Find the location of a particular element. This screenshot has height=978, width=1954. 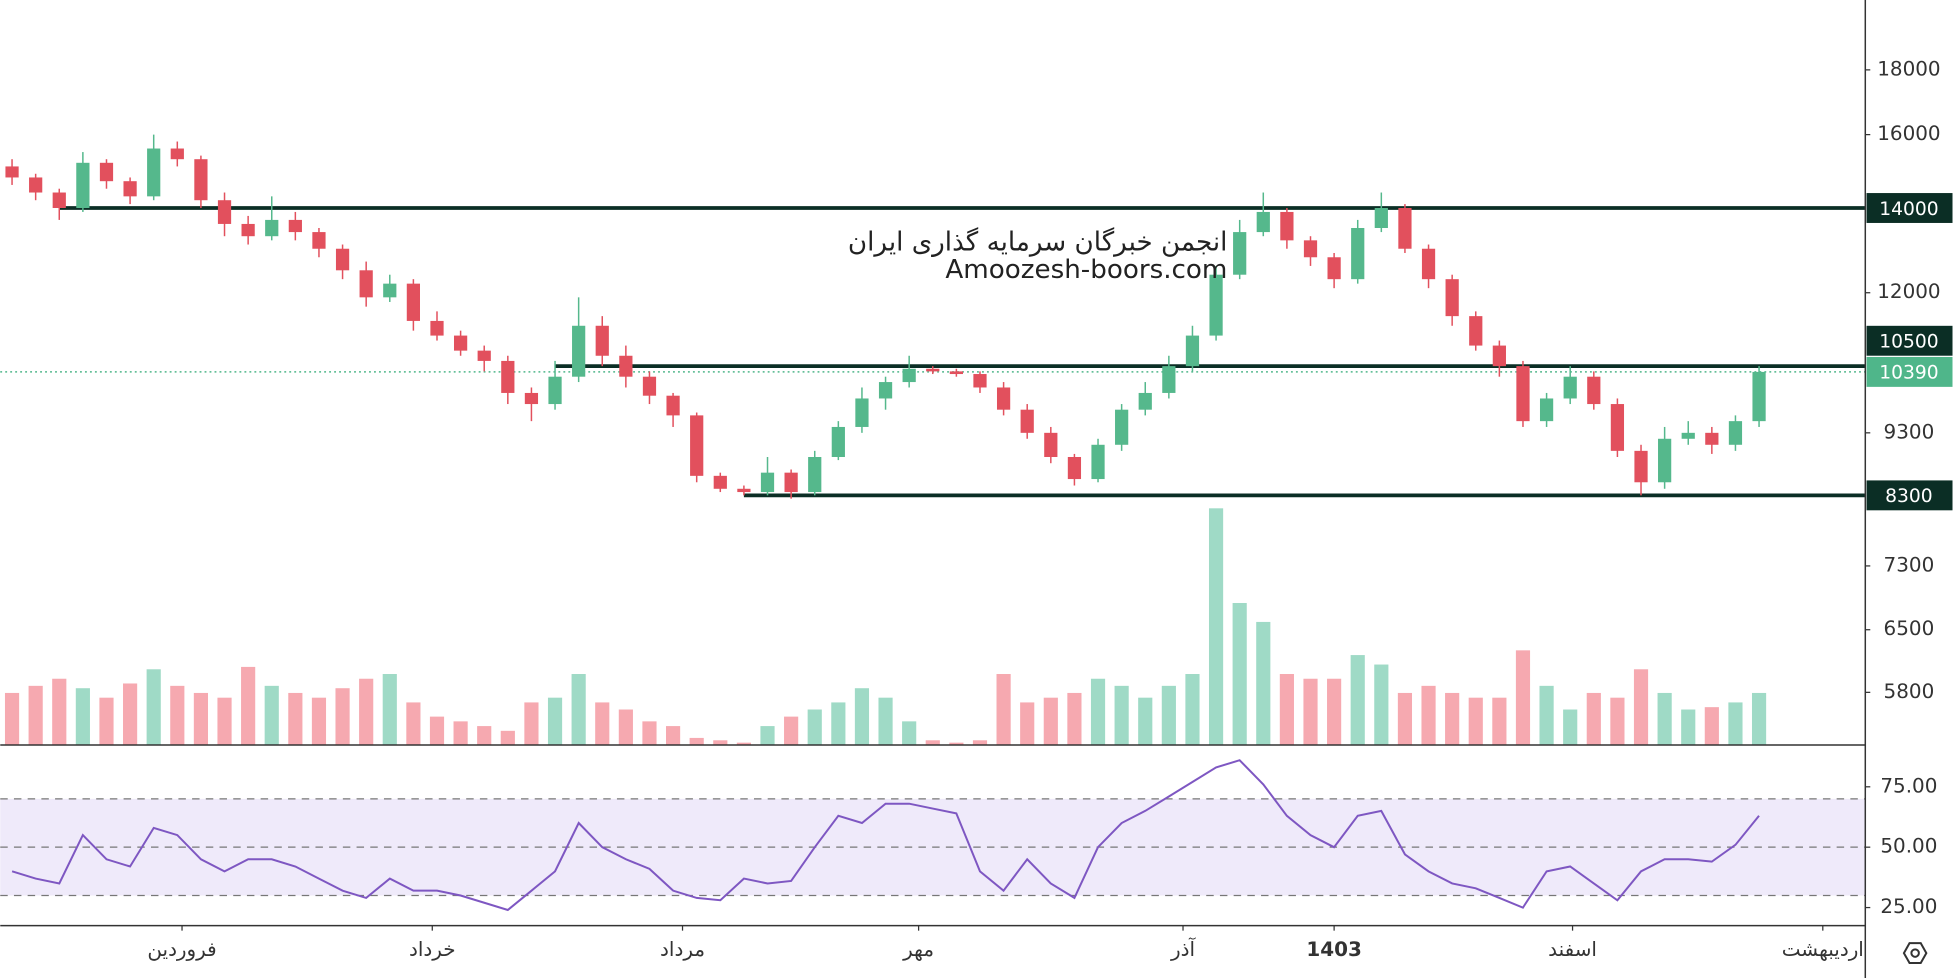

settings-icon-dot is located at coordinates (1915, 953).